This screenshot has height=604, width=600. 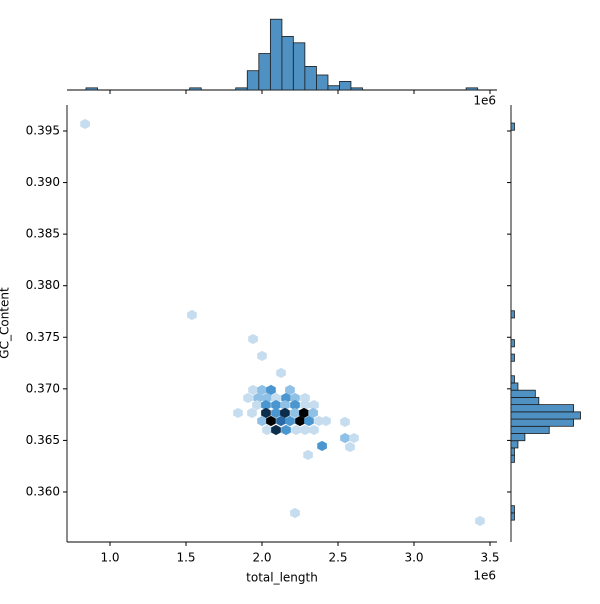 I want to click on top-offset-label: 1e6, so click(x=484, y=101).